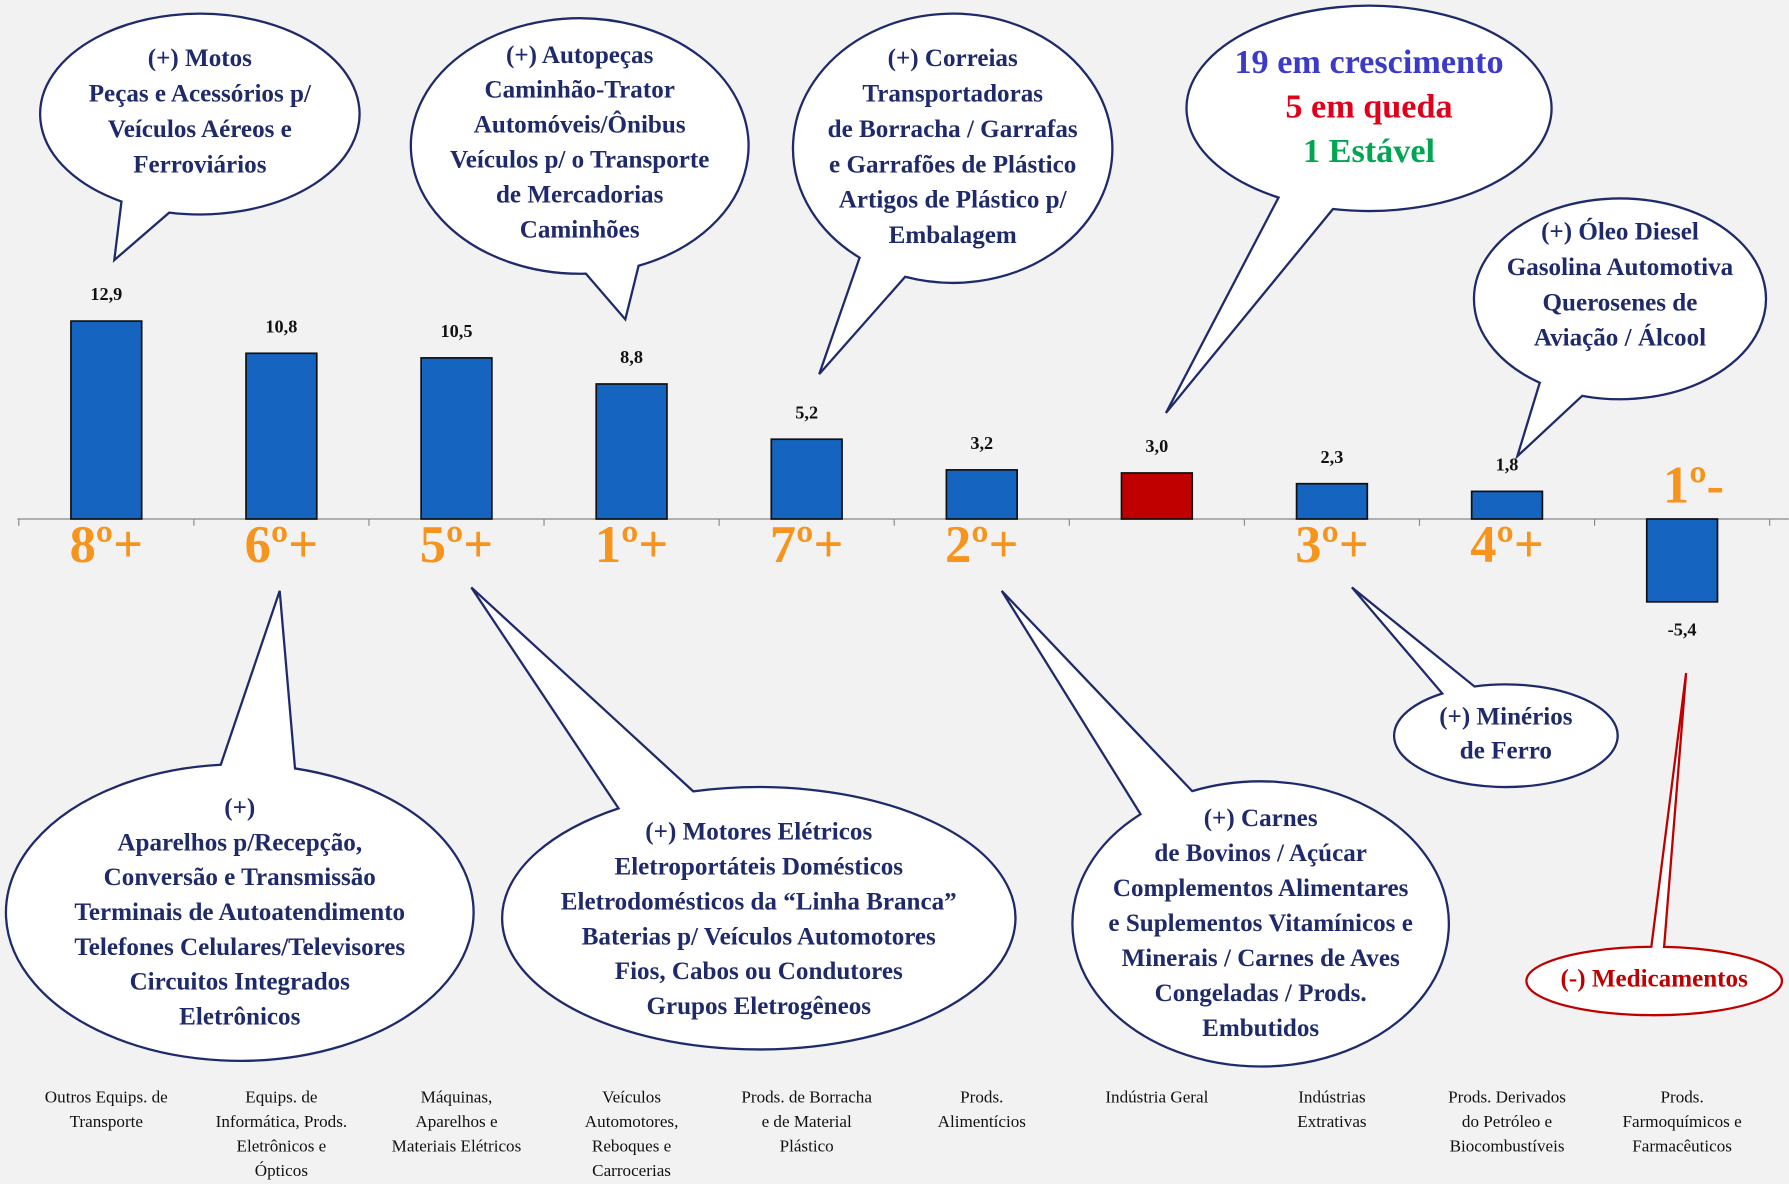 Image resolution: width=1789 pixels, height=1184 pixels. I want to click on x-tick-label: Máquinas,, so click(457, 1096).